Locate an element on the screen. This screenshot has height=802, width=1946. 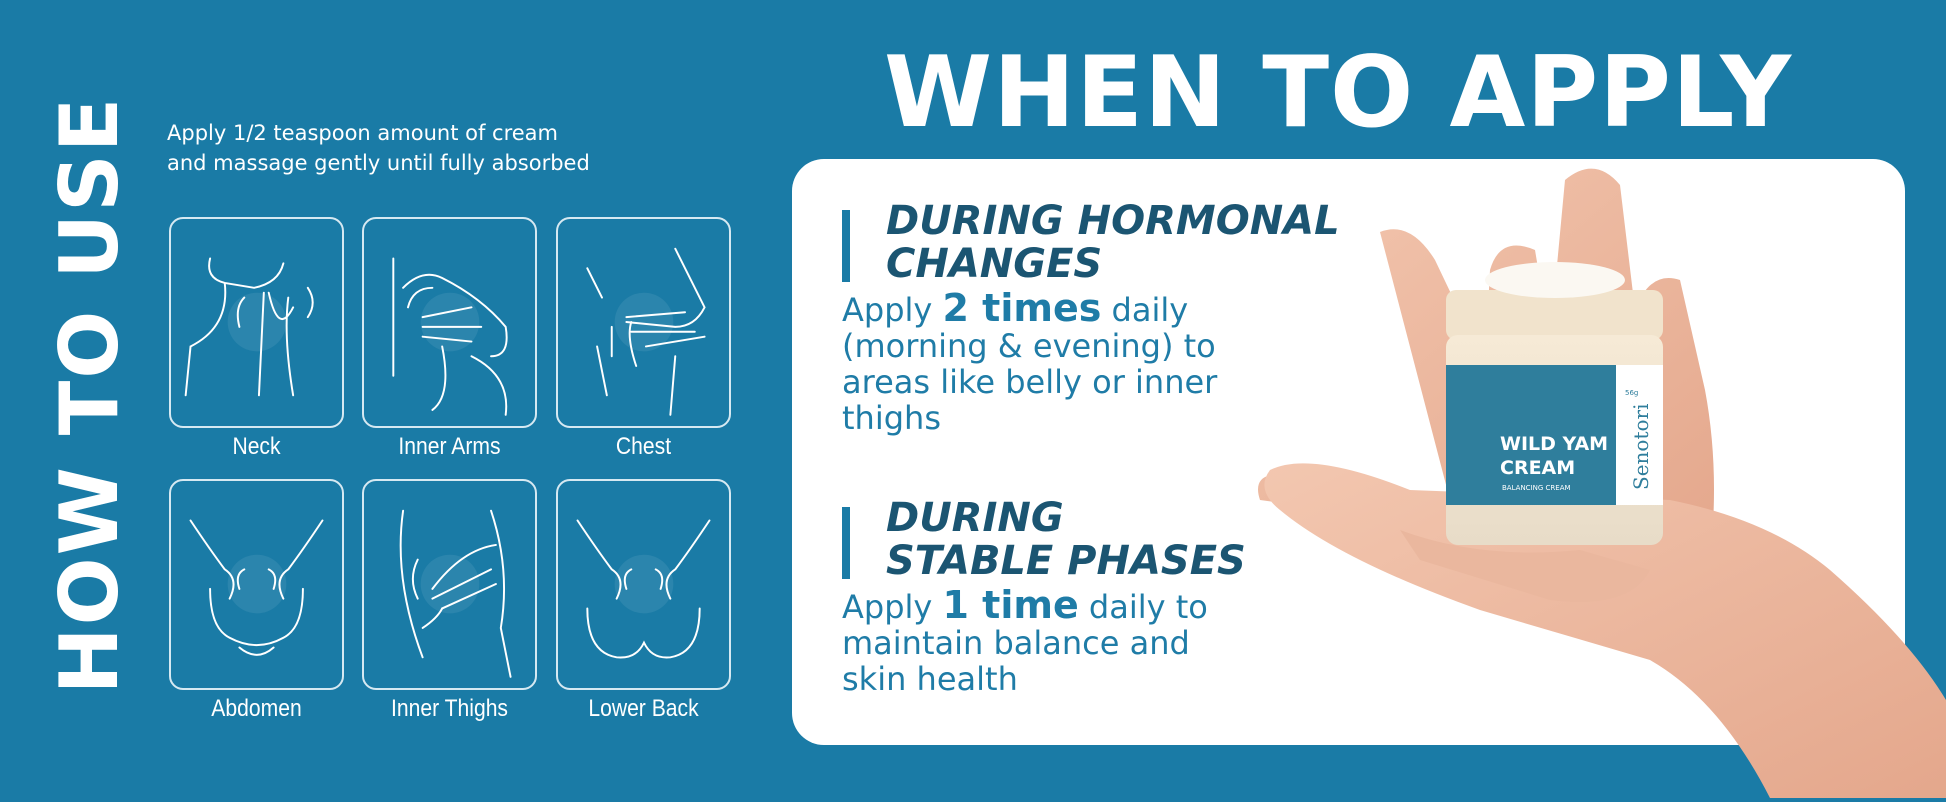
heading-line: DURING HORMONAL is located at coordinates (1113, 221).